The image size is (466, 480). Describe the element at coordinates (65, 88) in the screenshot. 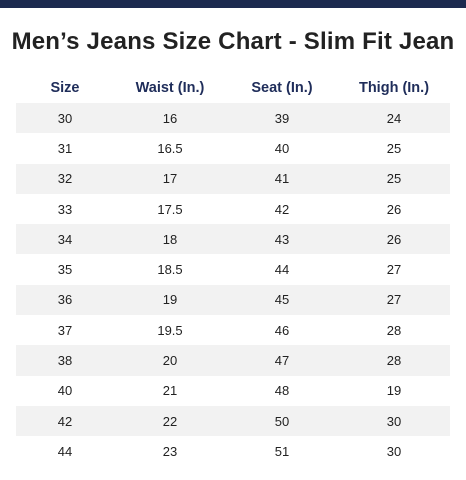

I see `column-header-size: Size` at that location.